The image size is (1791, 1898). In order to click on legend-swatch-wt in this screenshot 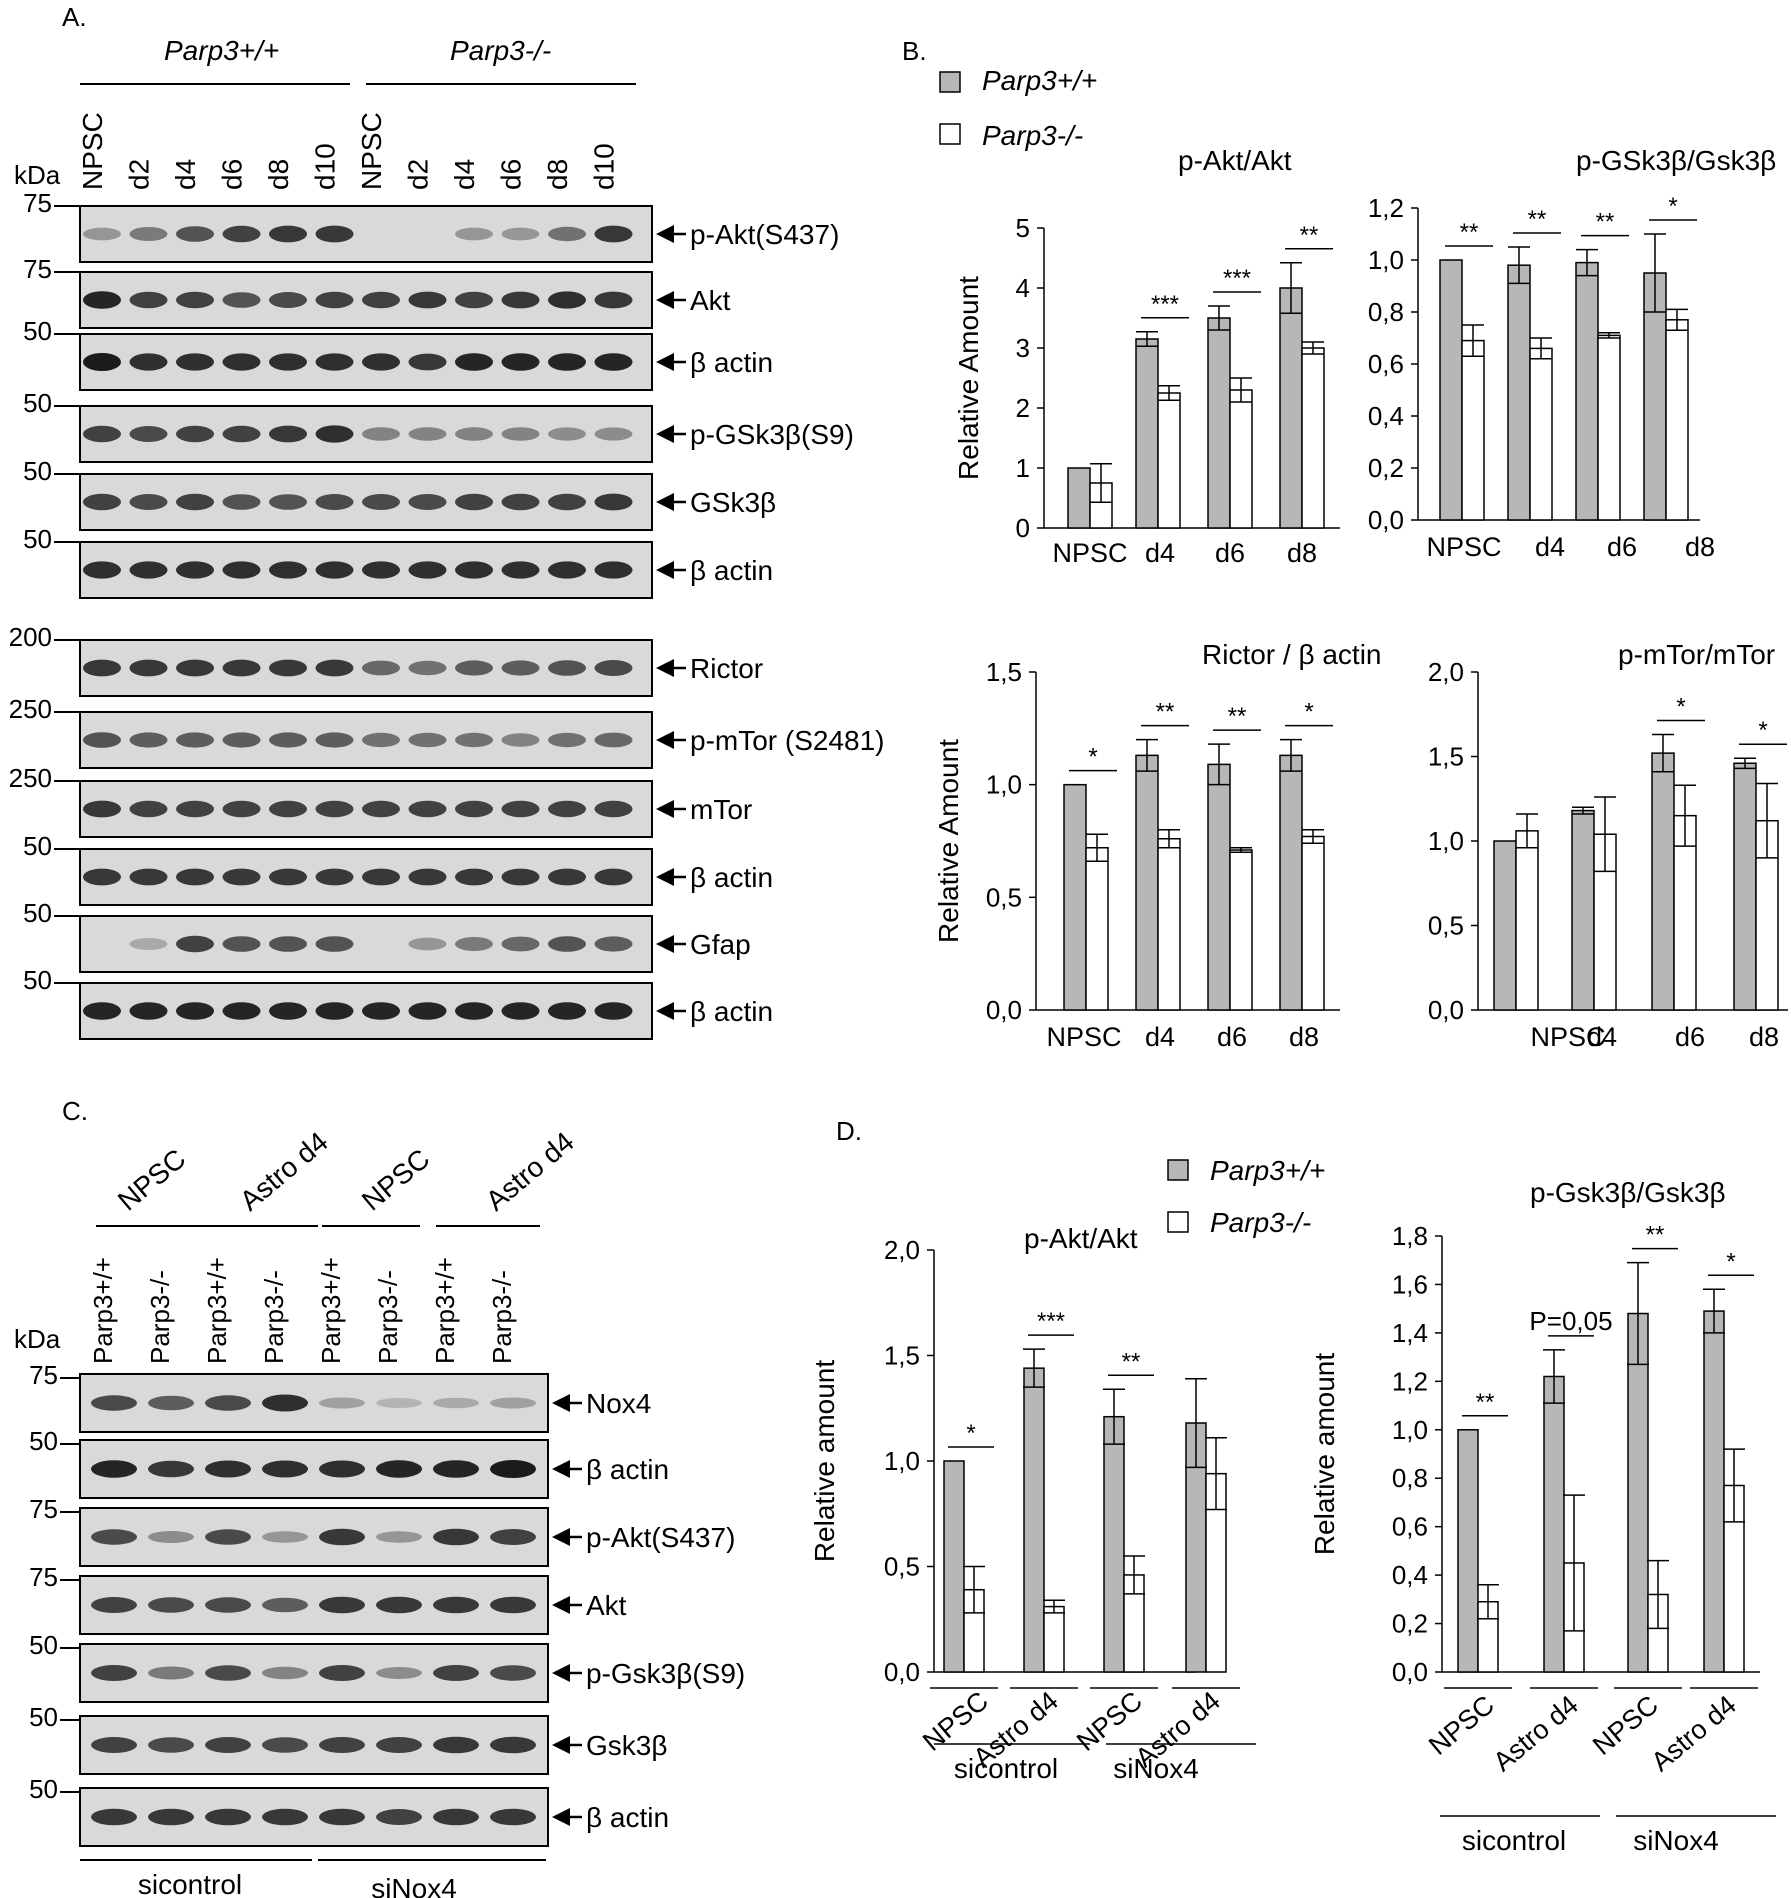, I will do `click(1178, 1170)`.